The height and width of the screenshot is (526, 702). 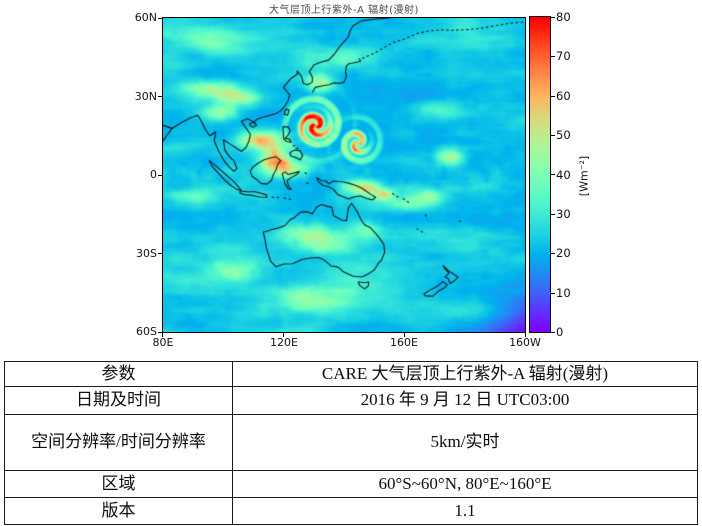 What do you see at coordinates (563, 56) in the screenshot?
I see `cbar-tick-70: 70` at bounding box center [563, 56].